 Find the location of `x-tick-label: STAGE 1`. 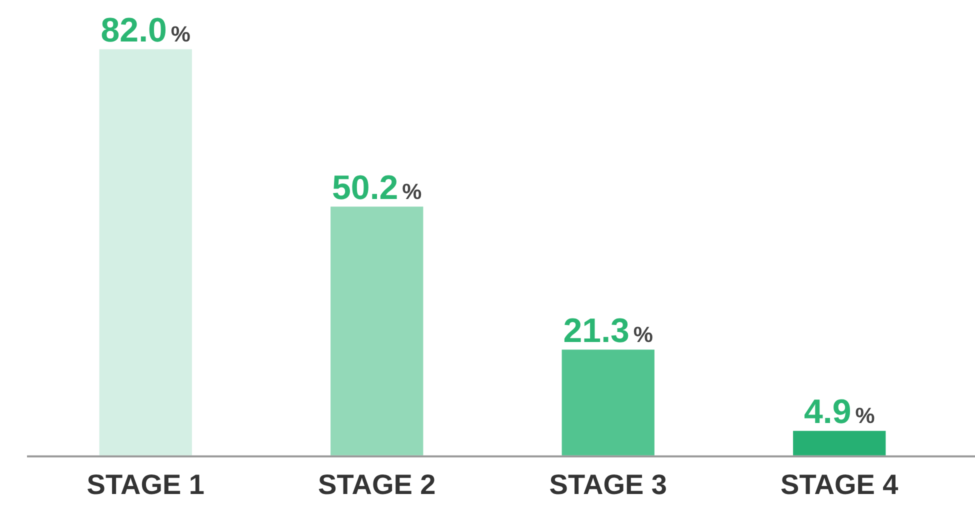

x-tick-label: STAGE 1 is located at coordinates (145, 484).